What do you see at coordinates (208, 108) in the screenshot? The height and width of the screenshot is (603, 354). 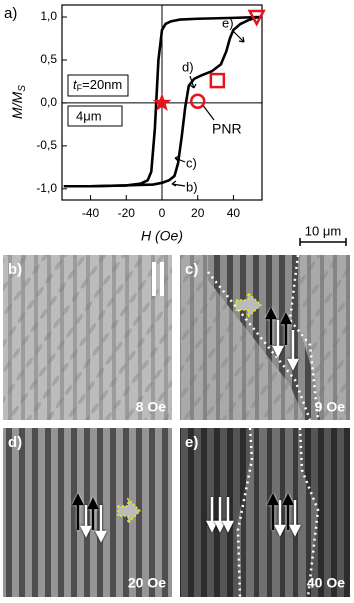 I see `pointers` at bounding box center [208, 108].